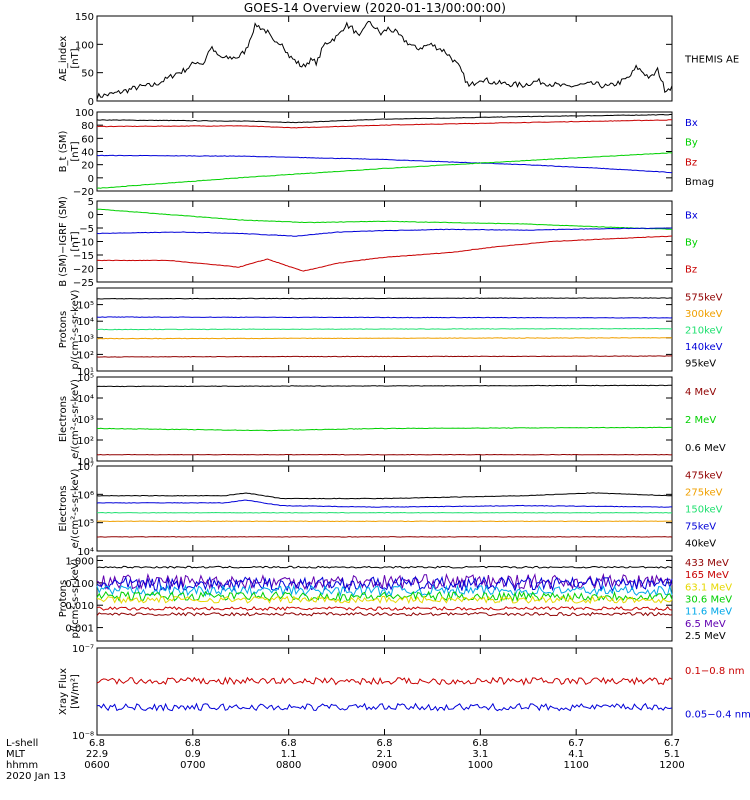 The height and width of the screenshot is (800, 750). What do you see at coordinates (91, 216) in the screenshot?
I see `b-igrf-ytick-label: 0` at bounding box center [91, 216].